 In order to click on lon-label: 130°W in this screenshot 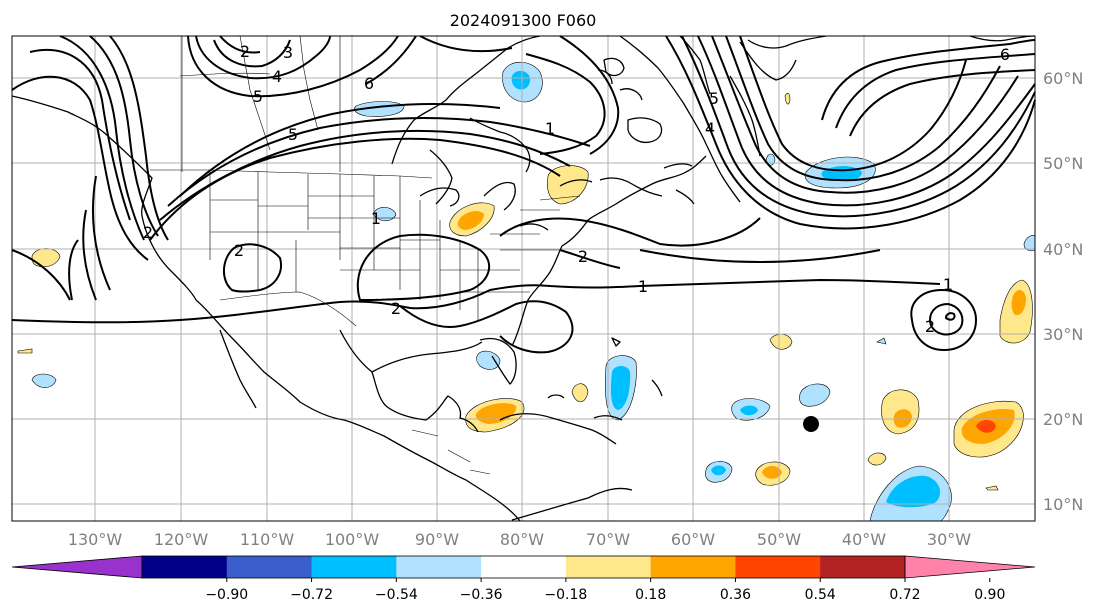, I will do `click(95, 539)`.